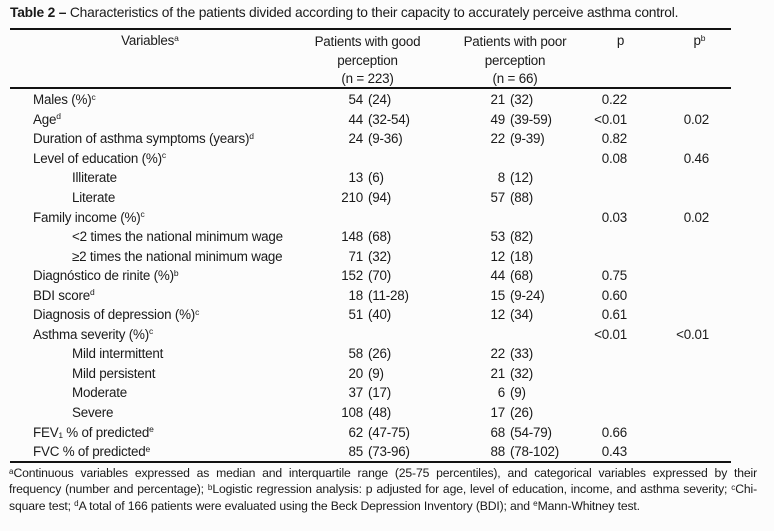 The image size is (774, 531). I want to click on good-perception-value: 13 (6), so click(366, 178).